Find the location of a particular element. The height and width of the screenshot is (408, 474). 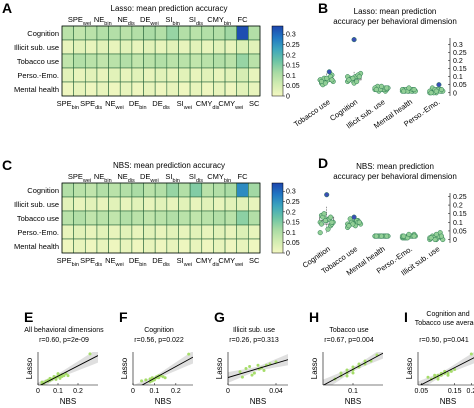

y-tick-label: 0.2 is located at coordinates (458, 206).